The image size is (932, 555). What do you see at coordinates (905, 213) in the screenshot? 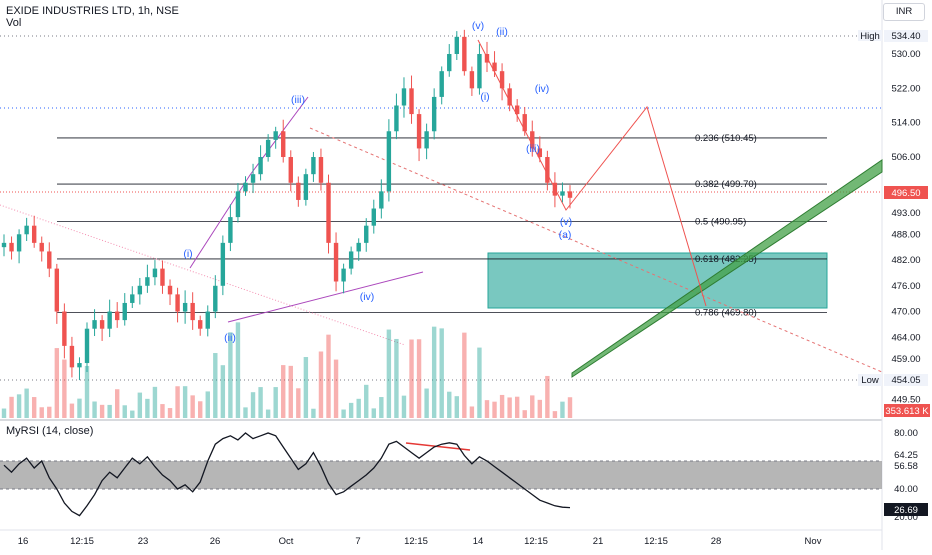
I see `price-tick-label: 493.00` at bounding box center [905, 213].